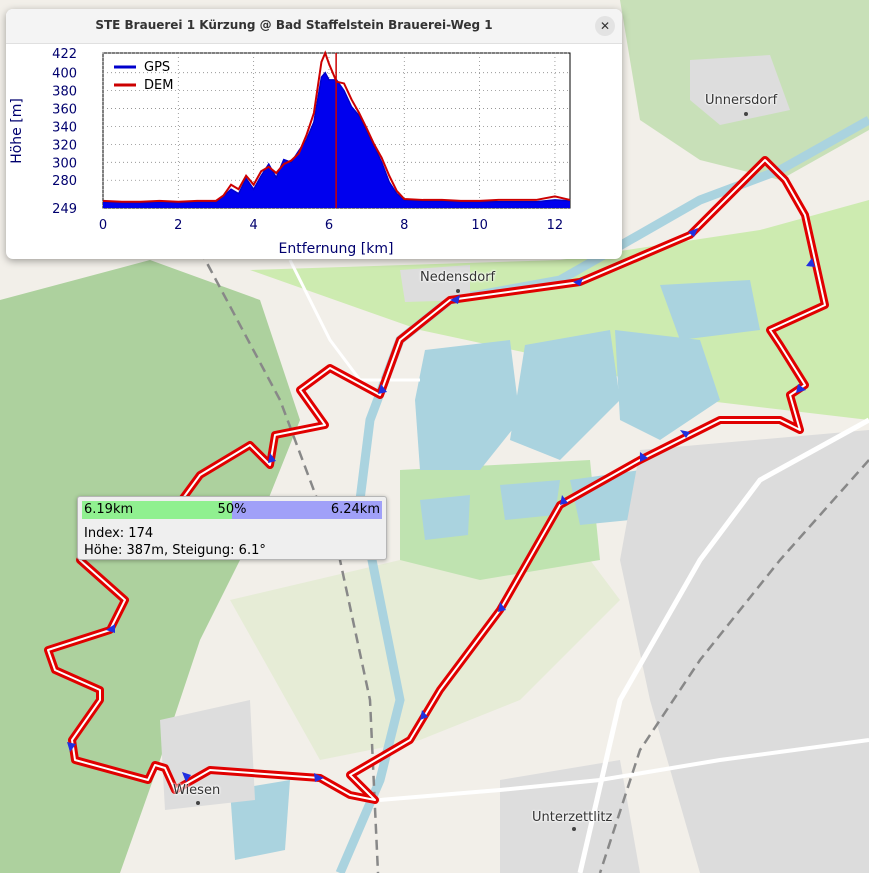  What do you see at coordinates (158, 85) in the screenshot?
I see `legend-label-dem: DEM` at bounding box center [158, 85].